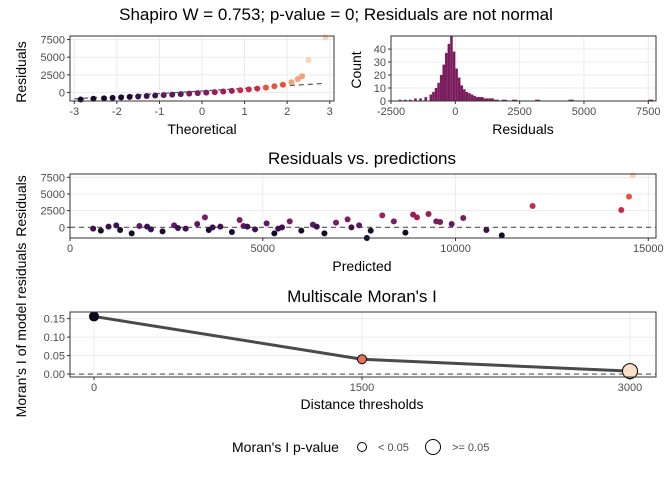 Image resolution: width=672 pixels, height=480 pixels. Describe the element at coordinates (201, 129) in the screenshot. I see `qq-xlabel: Theoretical` at that location.